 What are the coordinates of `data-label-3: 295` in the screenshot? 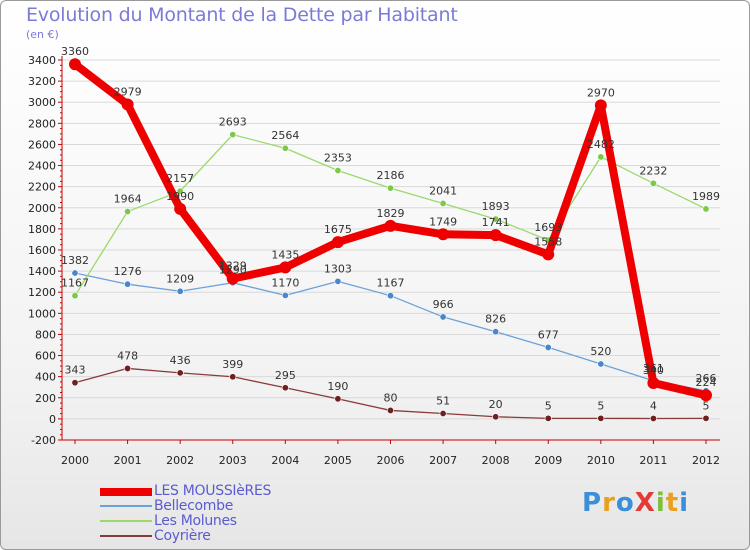 It's located at (285, 375).